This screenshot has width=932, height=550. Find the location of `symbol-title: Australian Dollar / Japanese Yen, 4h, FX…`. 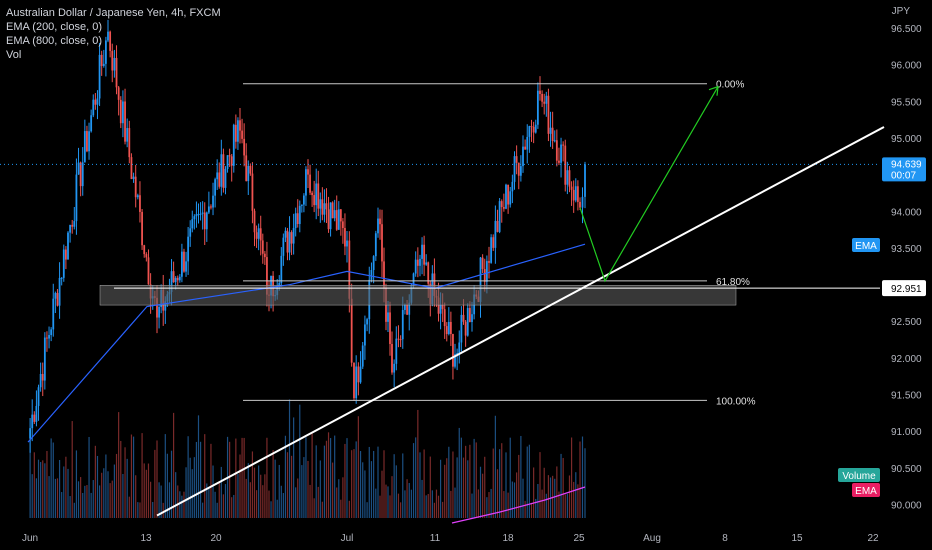

symbol-title: Australian Dollar / Japanese Yen, 4h, FX… is located at coordinates (113, 13).